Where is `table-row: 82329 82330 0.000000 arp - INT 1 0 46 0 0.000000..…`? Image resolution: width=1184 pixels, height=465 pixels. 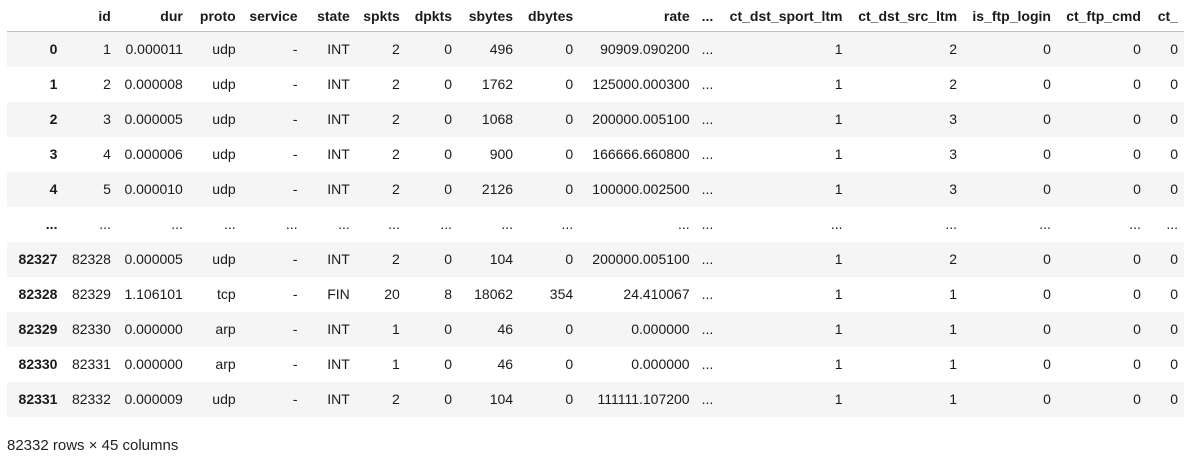 table-row: 82329 82330 0.000000 arp - INT 1 0 46 0 0.000000..… is located at coordinates (595, 329).